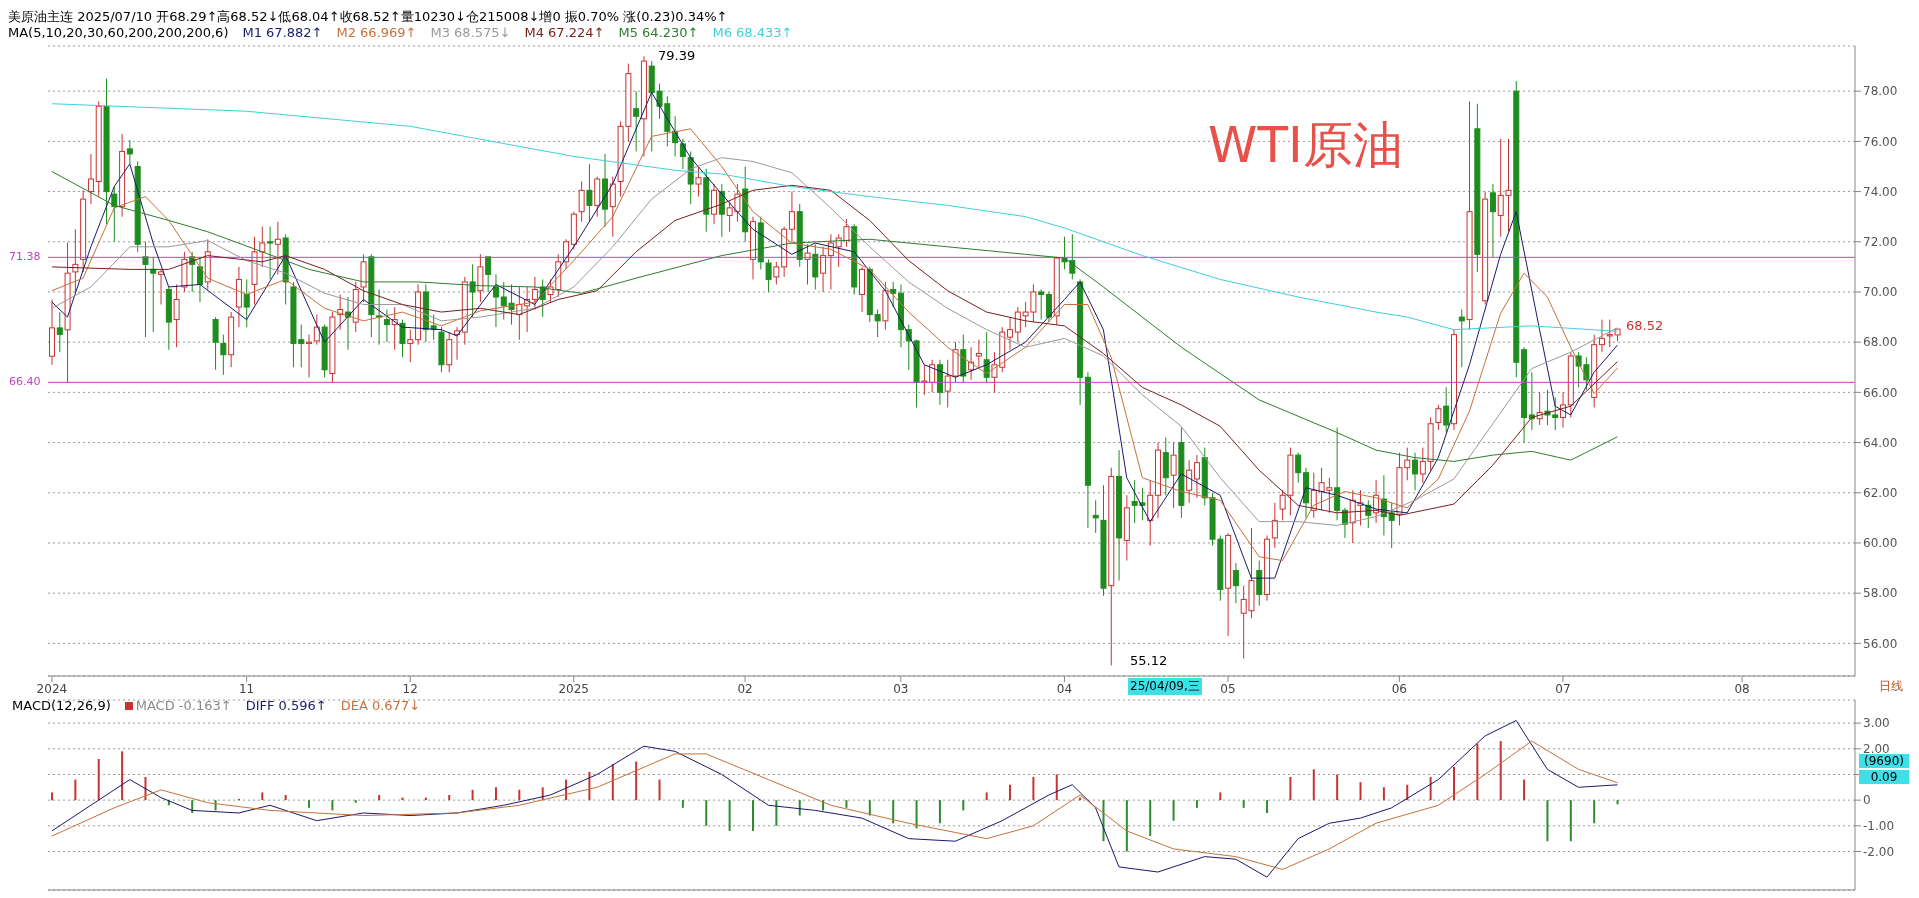 The width and height of the screenshot is (1919, 898). Describe the element at coordinates (1867, 800) in the screenshot. I see `y-tick-label: 0` at that location.